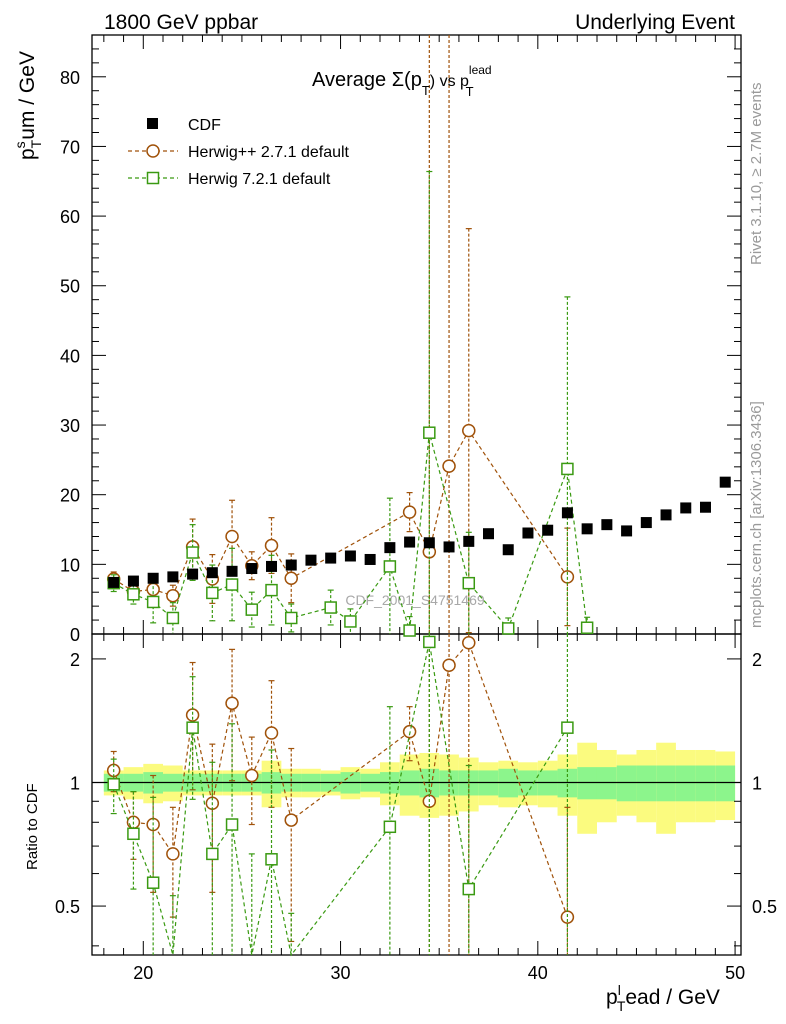 The image size is (786, 1024). Describe the element at coordinates (756, 514) in the screenshot. I see `side-label-bottom: mcplots.cern.ch [arXiv:1306.3436]` at that location.